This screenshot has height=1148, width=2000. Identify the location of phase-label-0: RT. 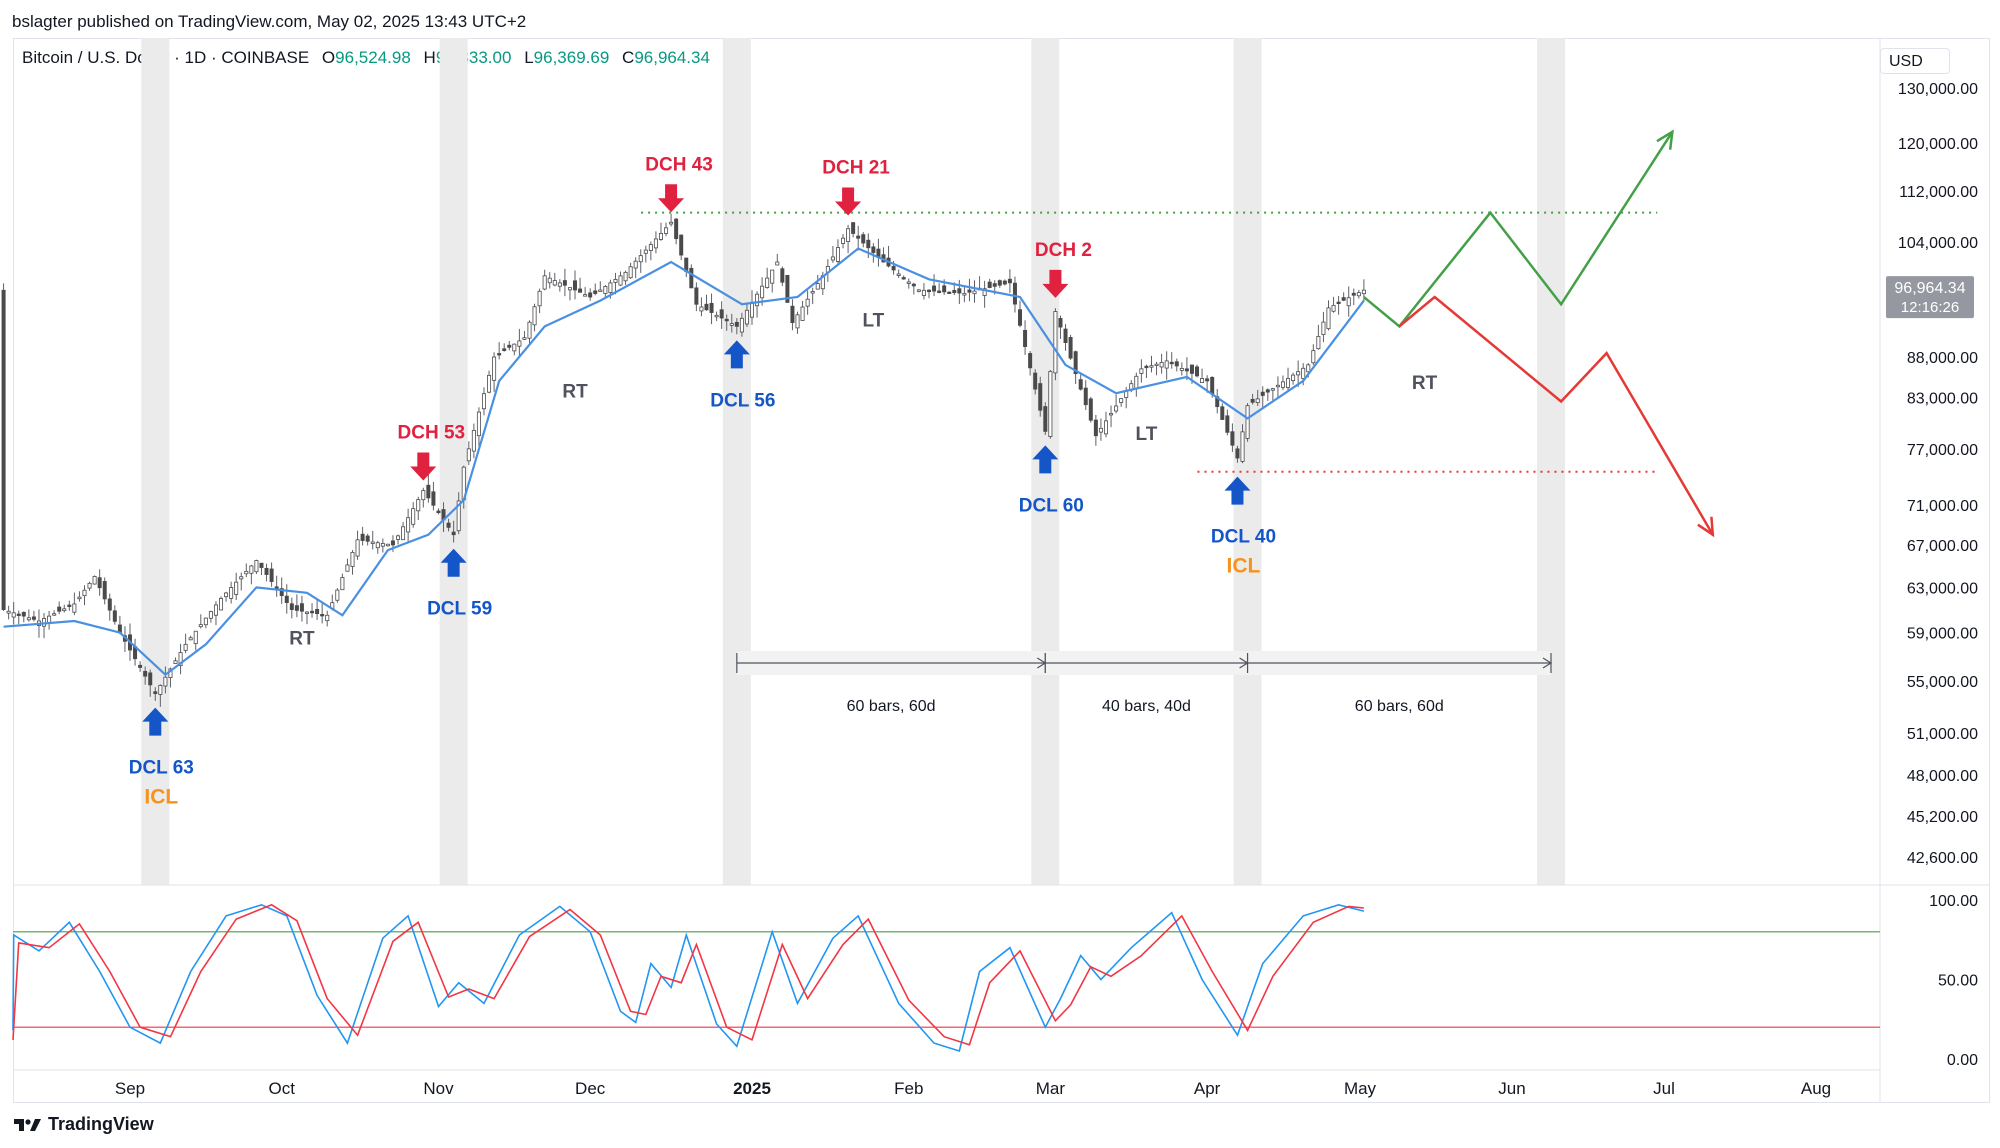
(302, 638).